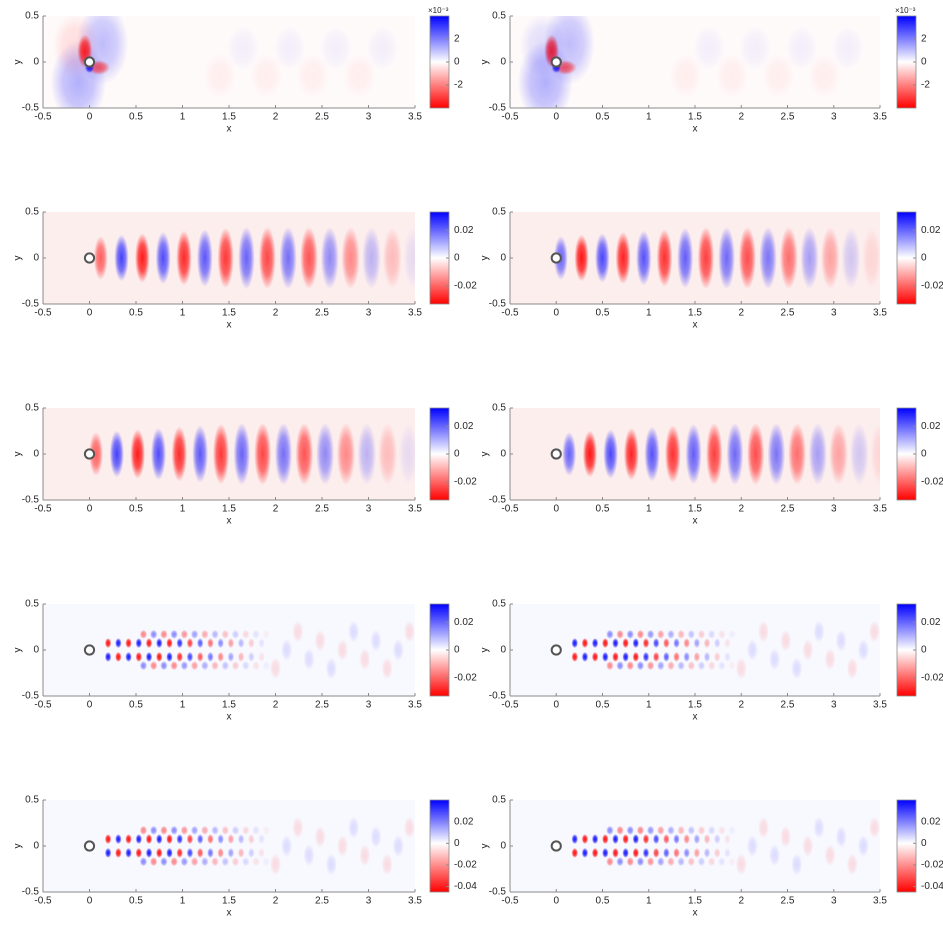 This screenshot has height=930, width=943. What do you see at coordinates (741, 509) in the screenshot?
I see `x-tick-label: 2` at bounding box center [741, 509].